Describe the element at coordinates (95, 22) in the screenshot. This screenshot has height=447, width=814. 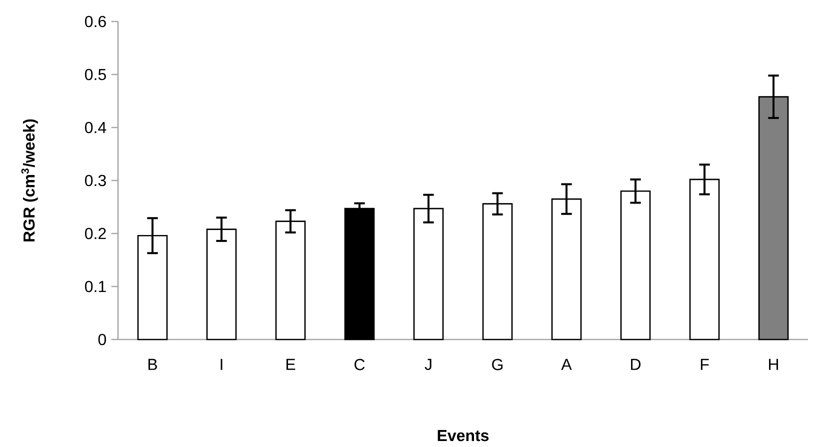
I see `y-tick-label: 0.6` at that location.